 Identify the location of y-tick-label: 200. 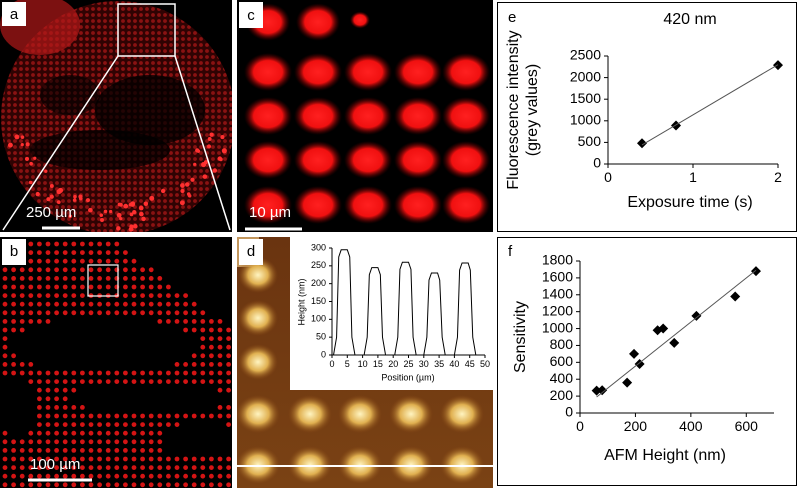
(562, 395).